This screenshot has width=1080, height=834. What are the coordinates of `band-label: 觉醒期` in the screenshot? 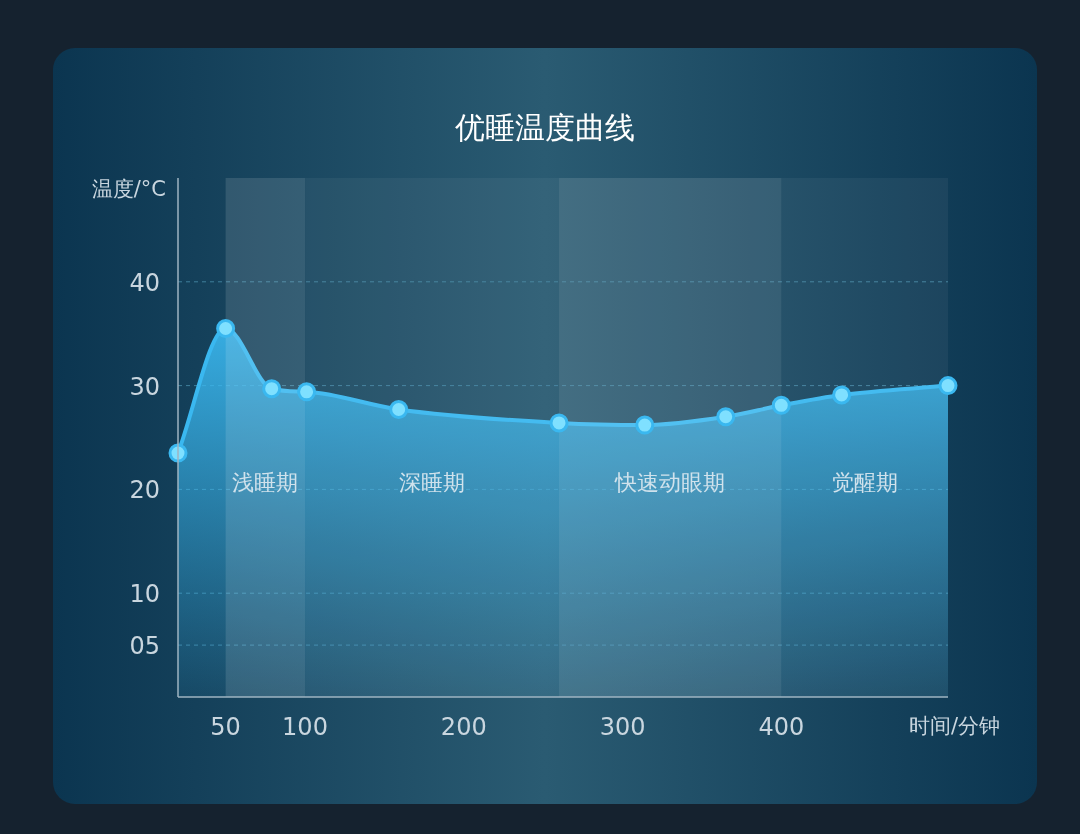 It's located at (864, 482).